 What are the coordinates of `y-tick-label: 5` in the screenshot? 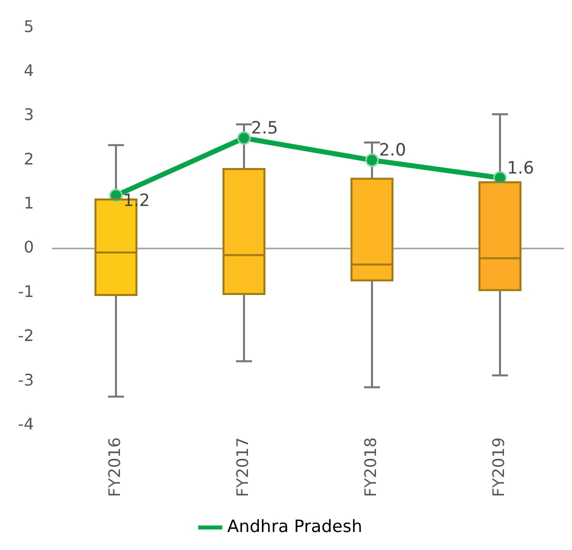 It's located at (29, 26).